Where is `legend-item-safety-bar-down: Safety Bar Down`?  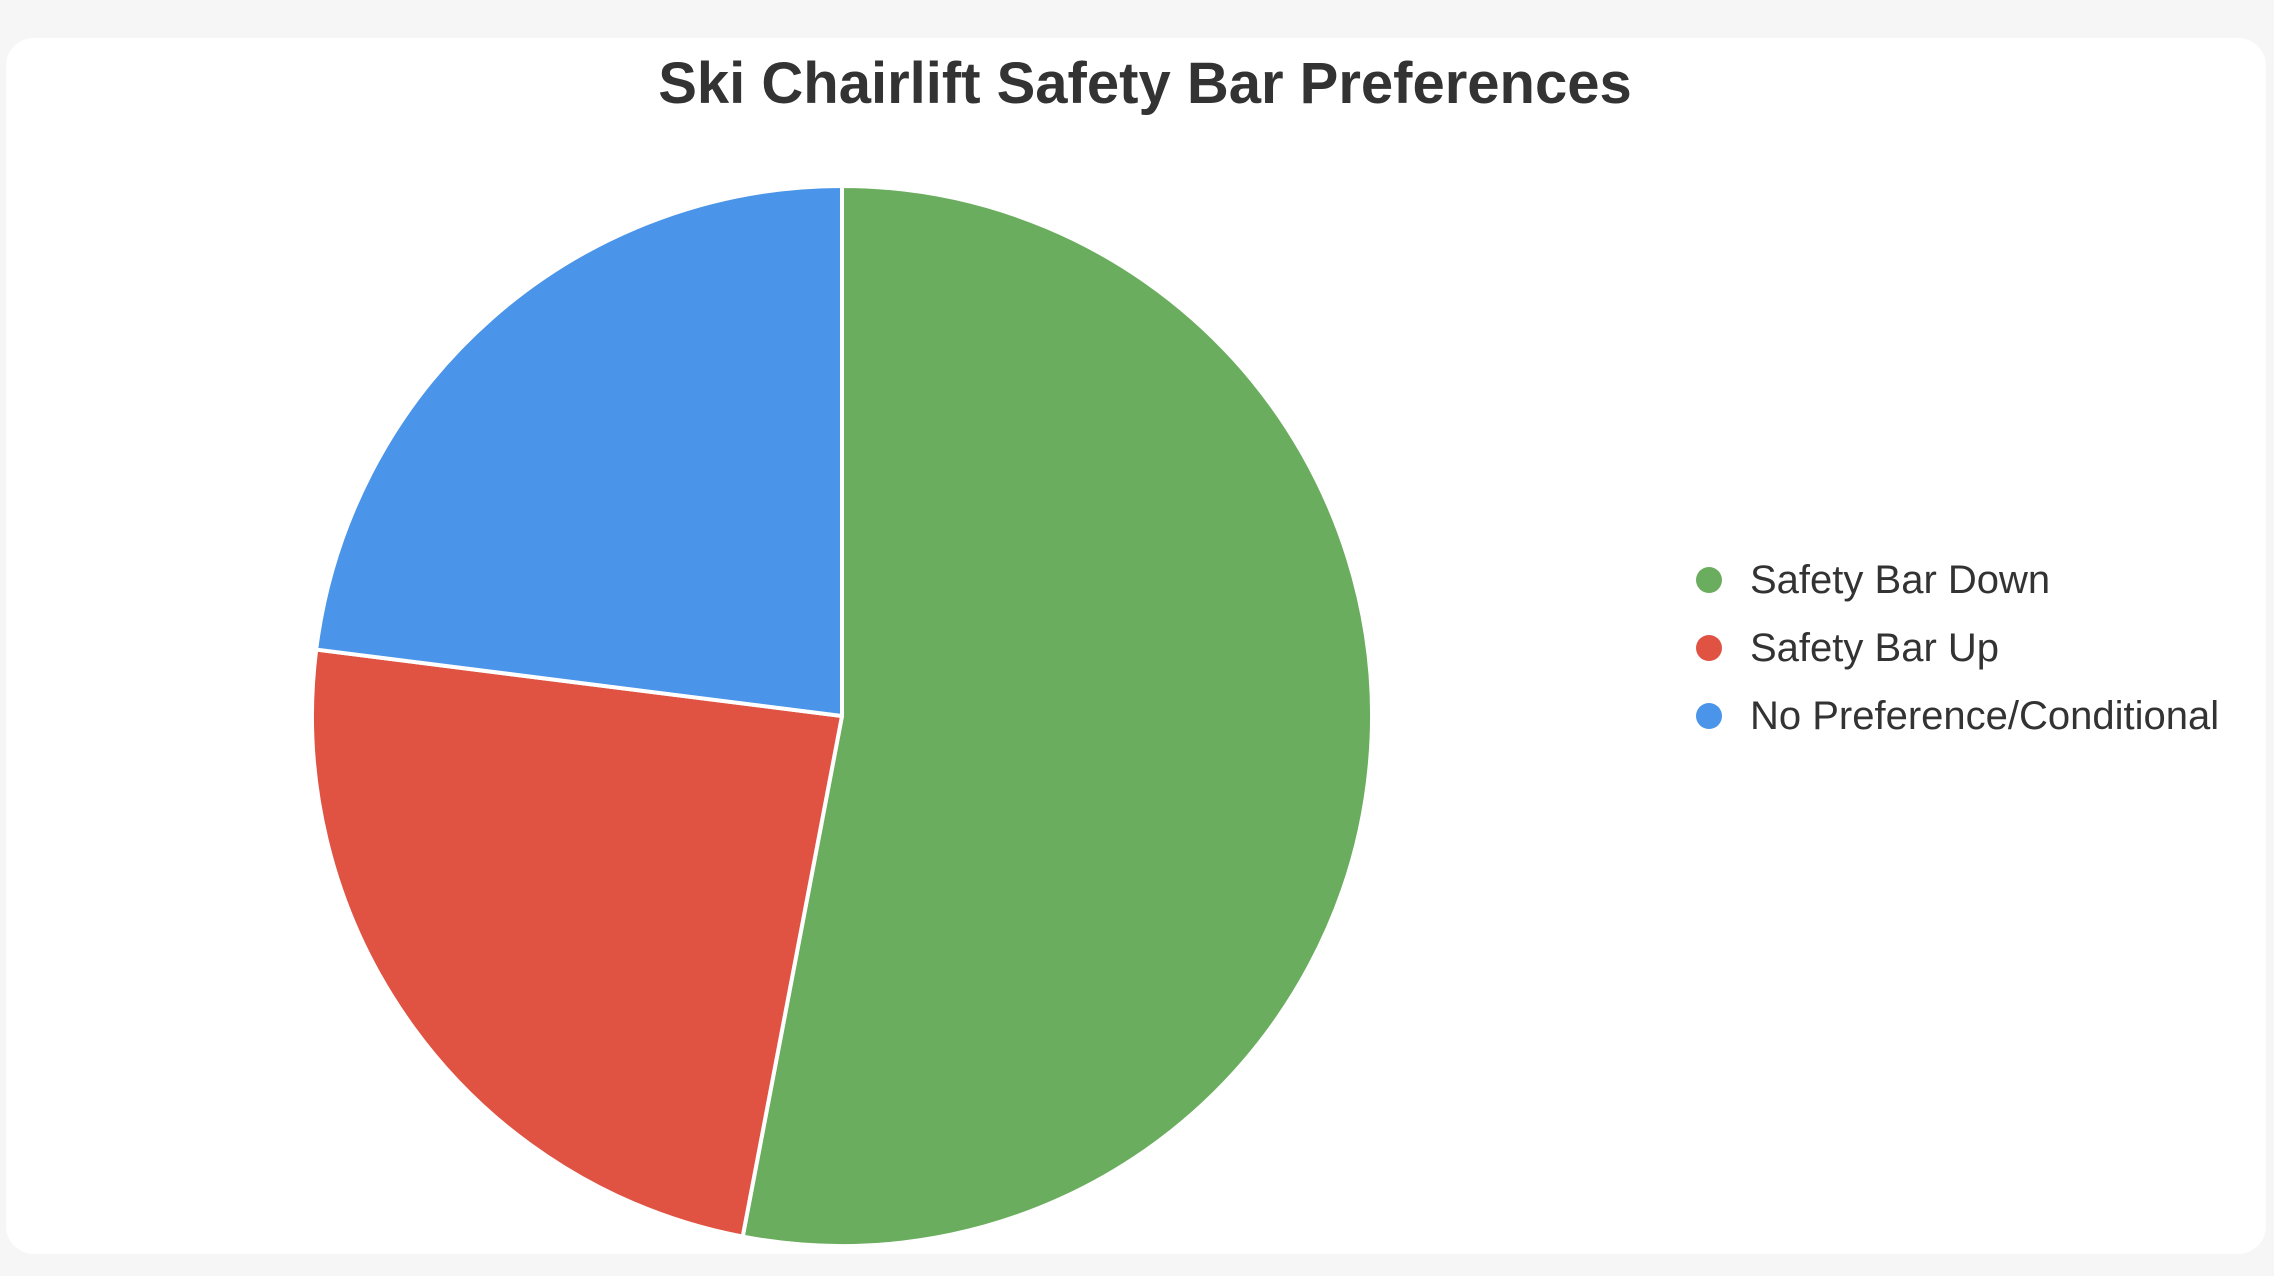 legend-item-safety-bar-down: Safety Bar Down is located at coordinates (1957, 580).